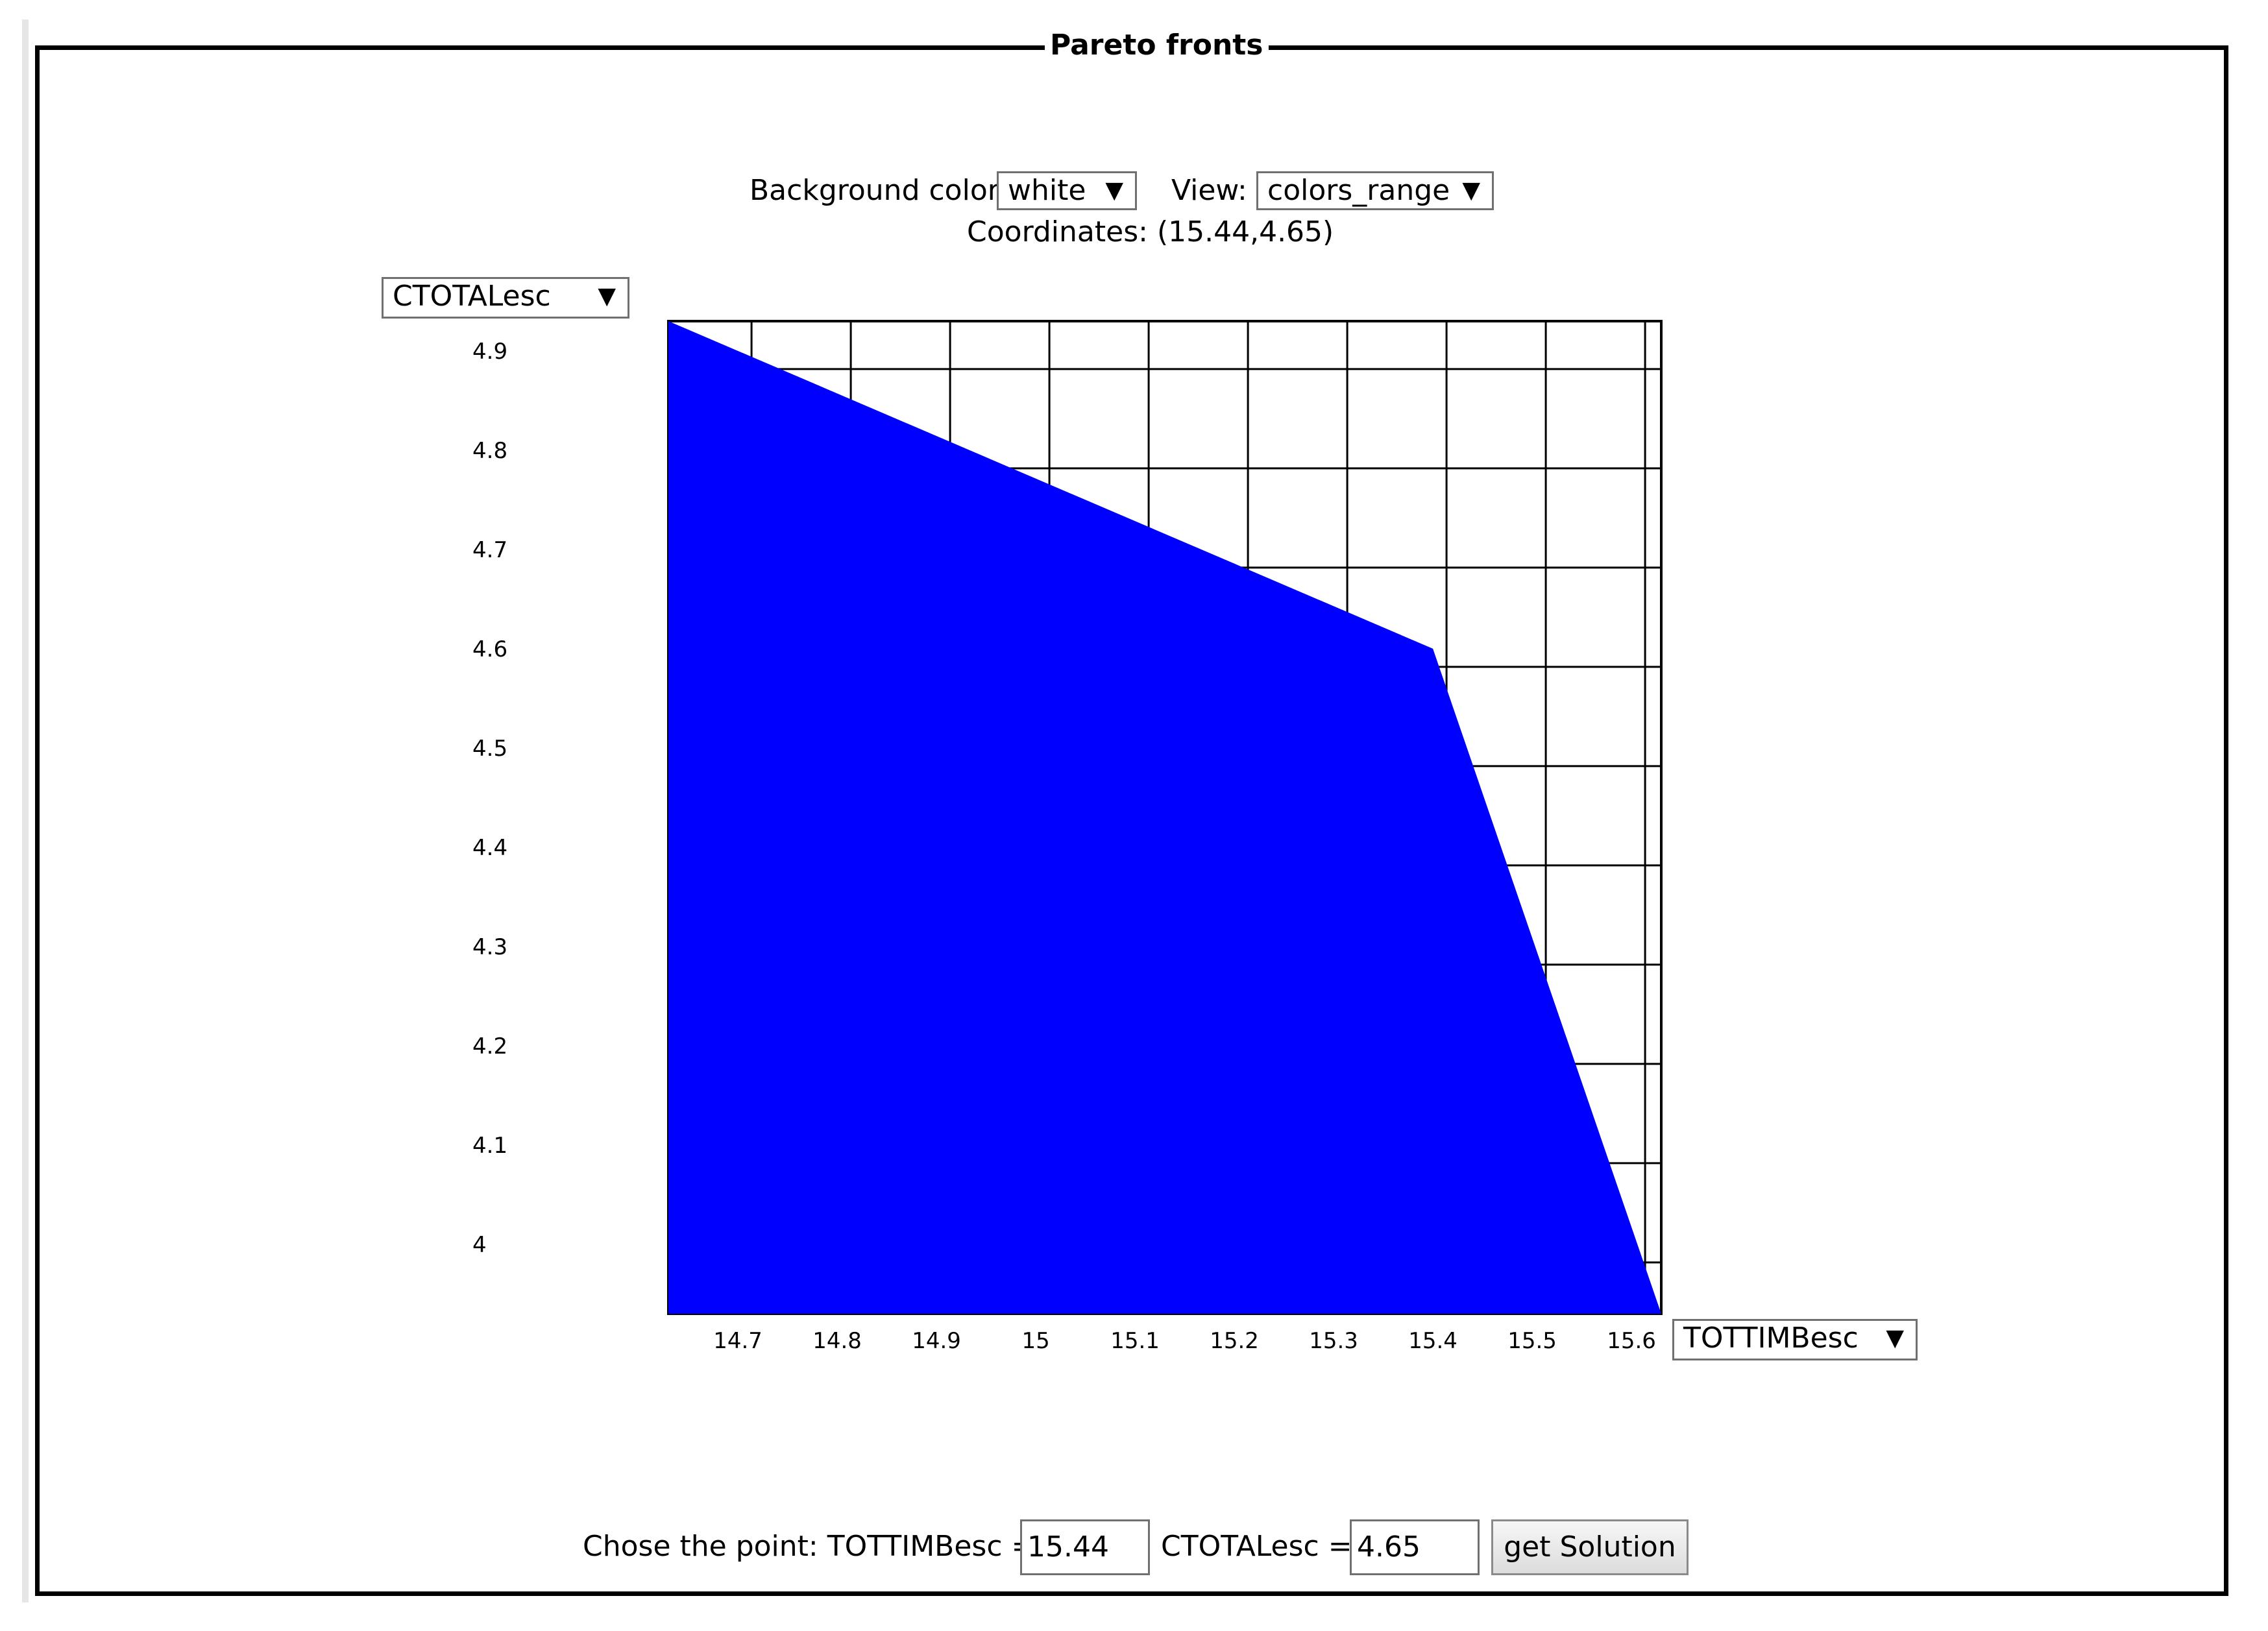  What do you see at coordinates (1234, 1341) in the screenshot?
I see `x-tick-label: 15.2` at bounding box center [1234, 1341].